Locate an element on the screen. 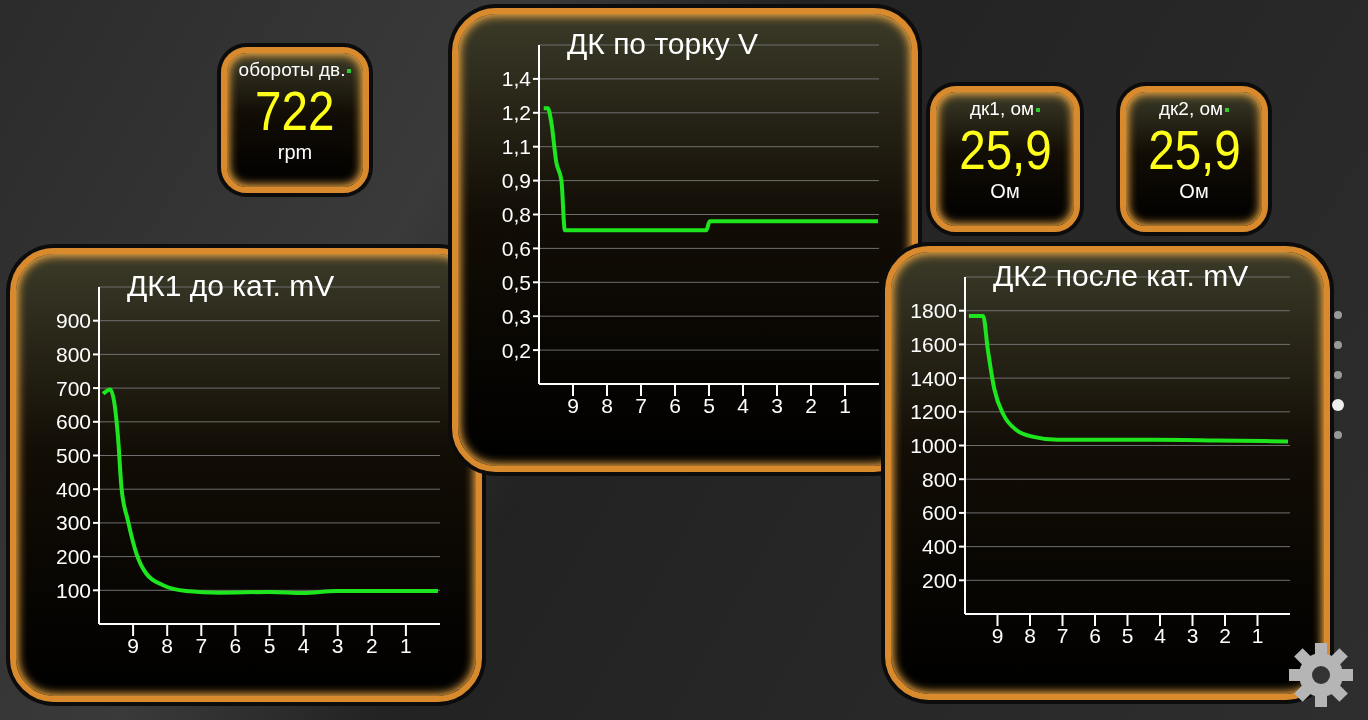  chart-title: ДК2 после кат. mV is located at coordinates (1121, 276).